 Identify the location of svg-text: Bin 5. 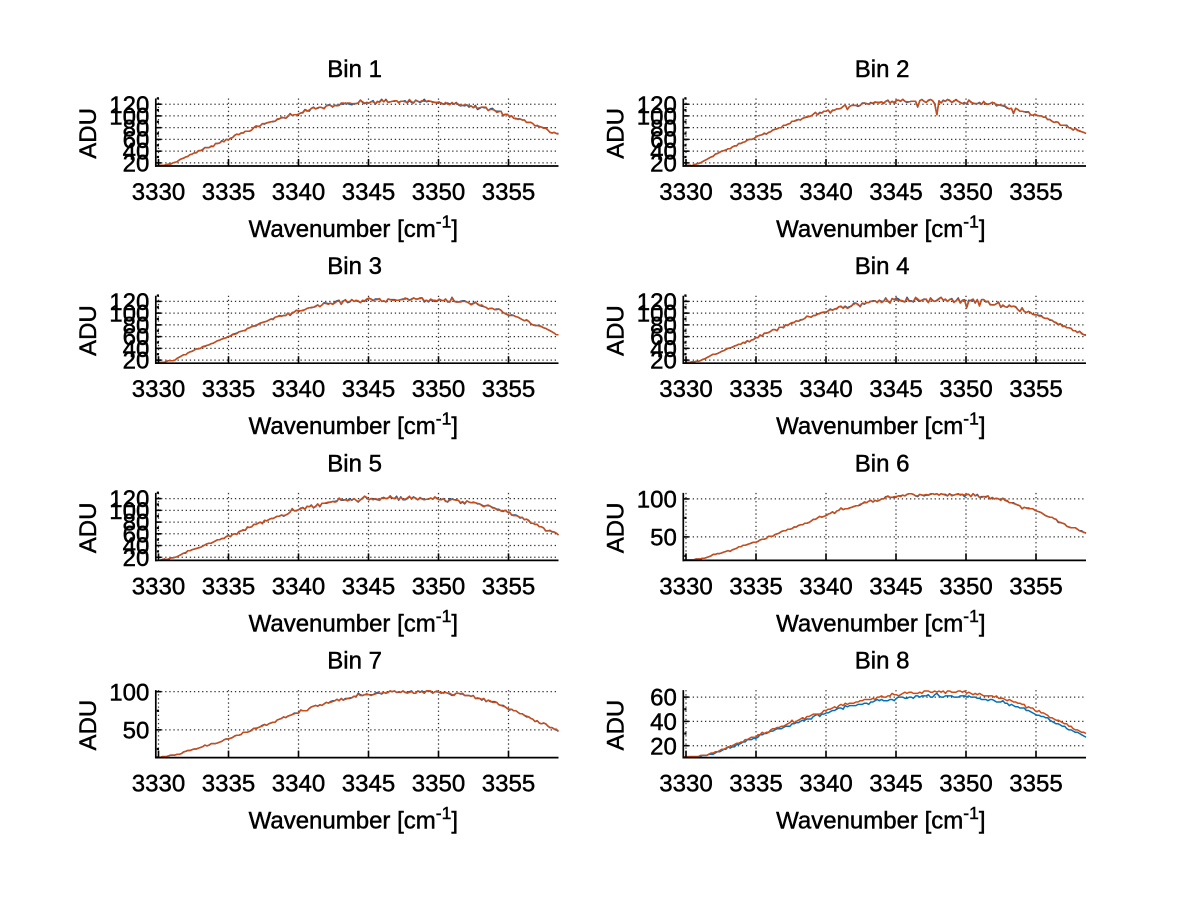
(354, 463).